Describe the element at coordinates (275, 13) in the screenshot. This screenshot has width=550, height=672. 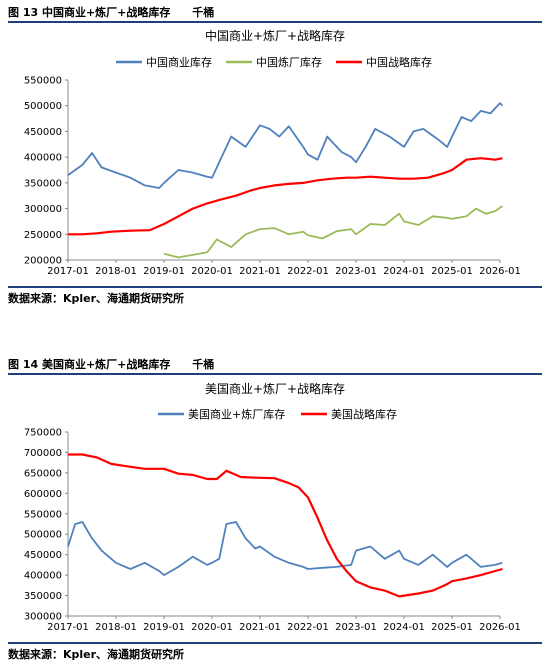
I see `figure-13-header: 图 13 中国商业+炼厂+战略库存 千桶` at that location.